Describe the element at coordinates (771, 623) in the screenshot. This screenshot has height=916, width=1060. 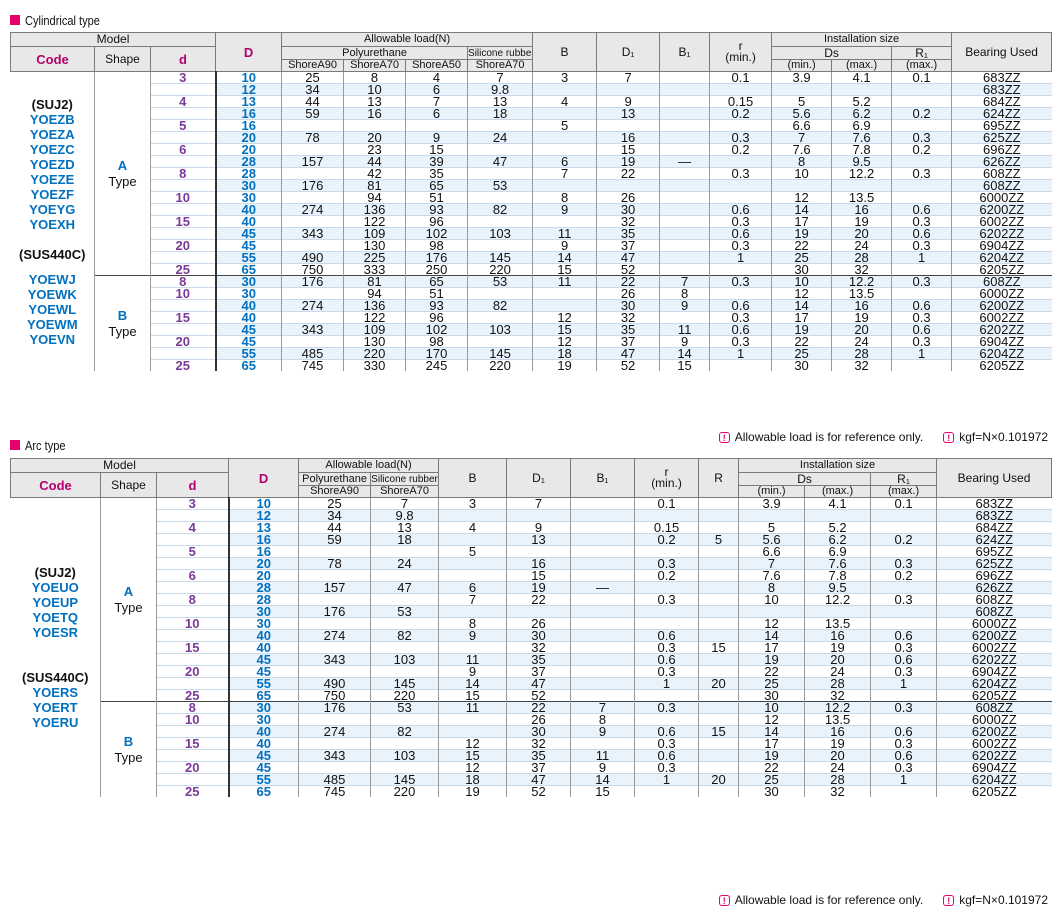
I see `cell: 12` at that location.